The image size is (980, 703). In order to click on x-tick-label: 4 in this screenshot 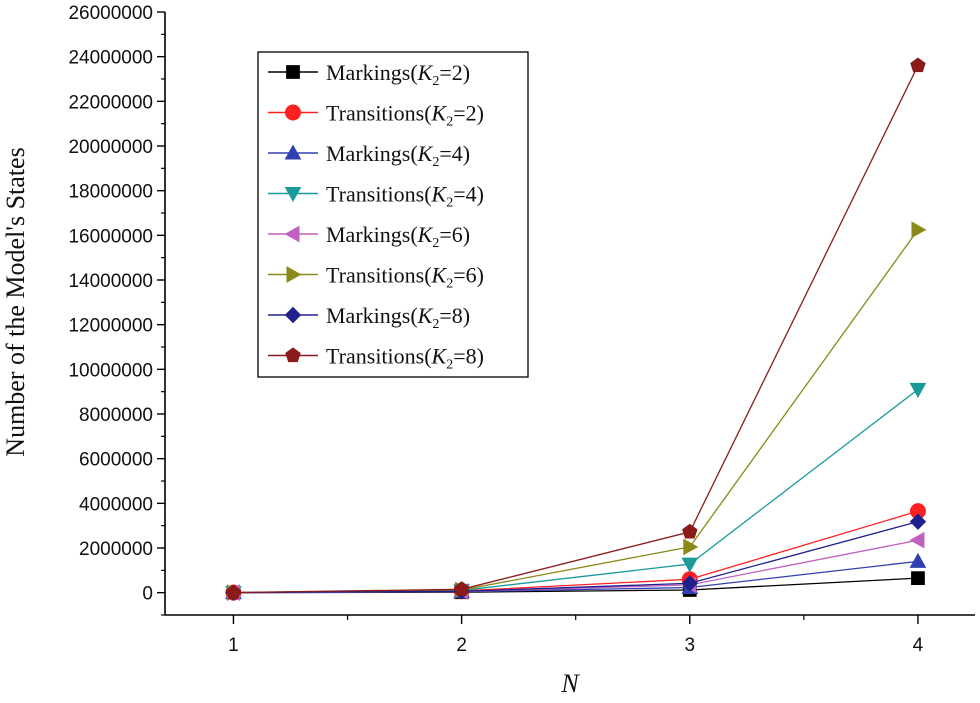, I will do `click(918, 645)`.